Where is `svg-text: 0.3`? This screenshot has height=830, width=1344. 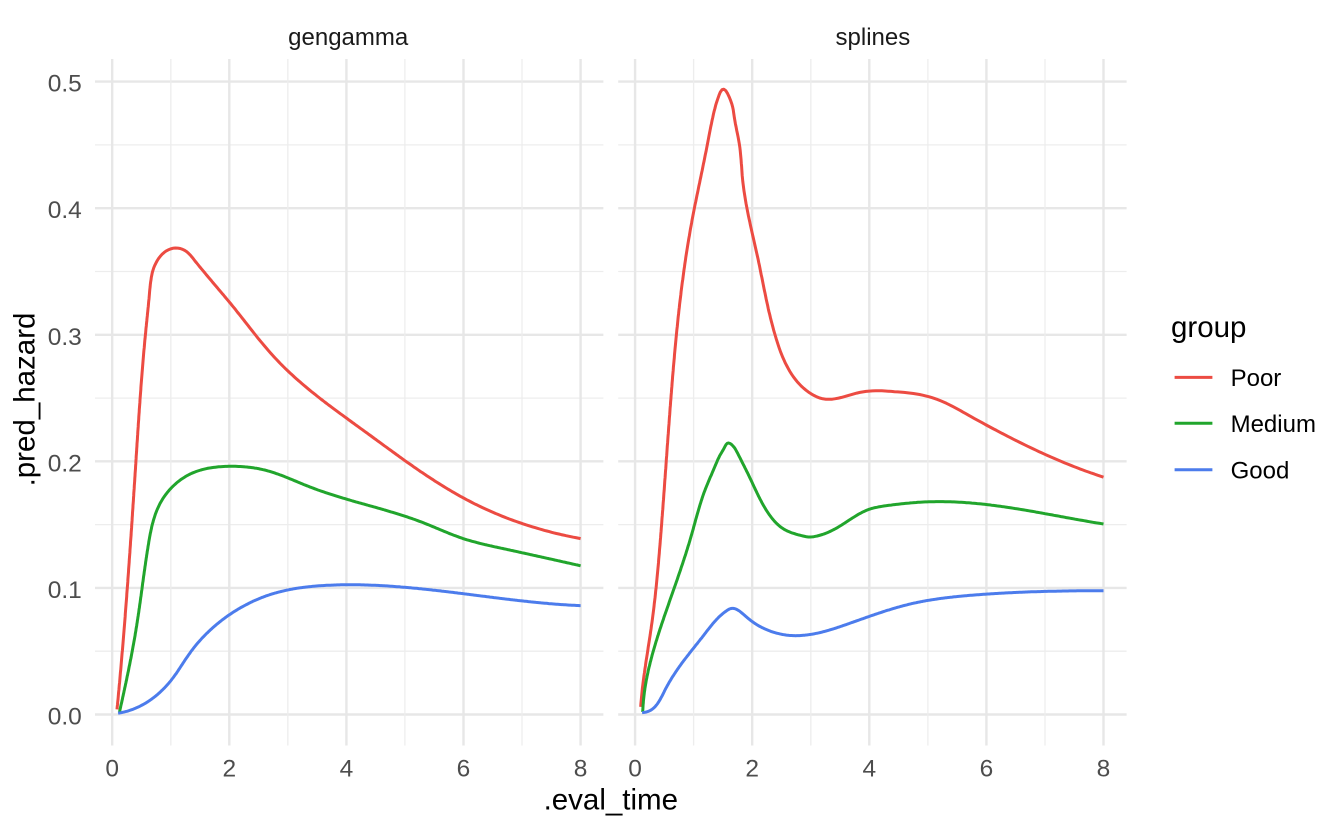 svg-text: 0.3 is located at coordinates (65, 337).